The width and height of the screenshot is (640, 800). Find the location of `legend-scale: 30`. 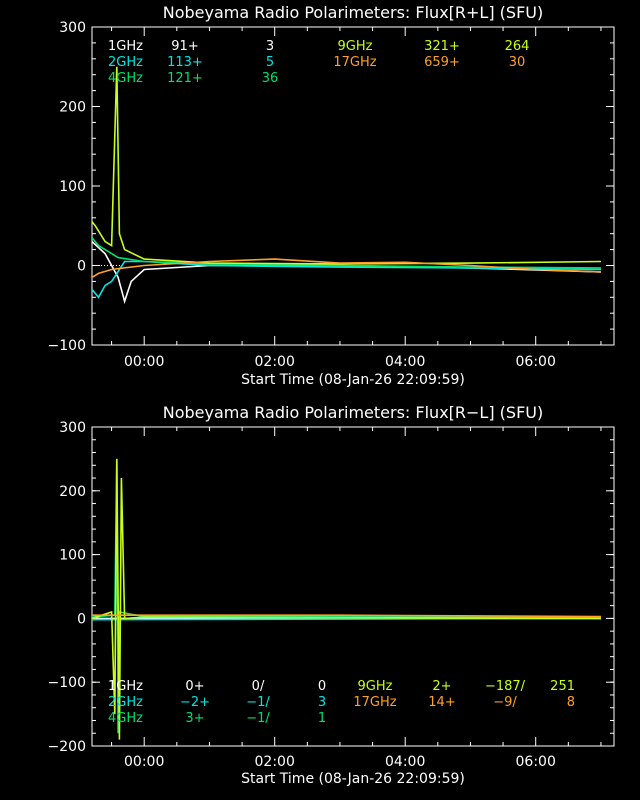

legend-scale: 30 is located at coordinates (517, 62).